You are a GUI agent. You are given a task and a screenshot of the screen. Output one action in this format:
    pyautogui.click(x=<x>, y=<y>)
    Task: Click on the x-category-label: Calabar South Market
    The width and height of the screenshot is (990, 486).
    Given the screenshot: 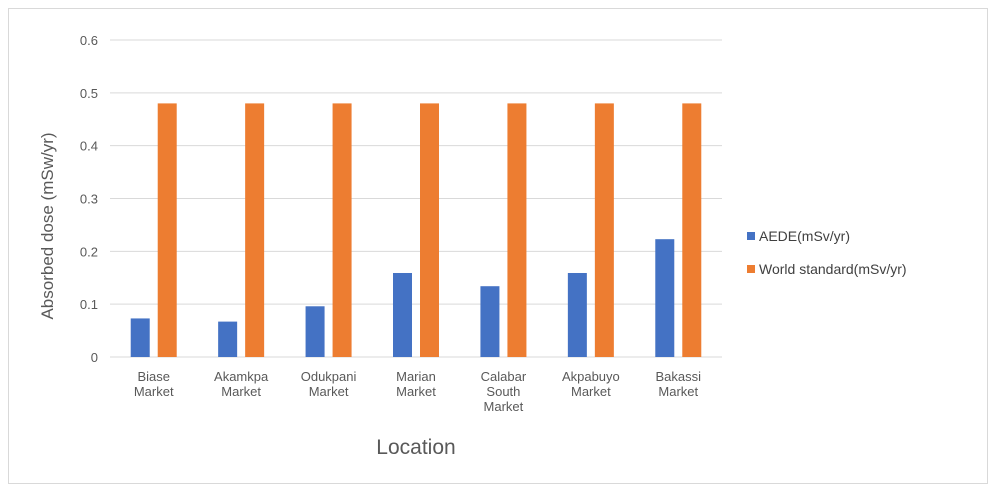 What is the action you would take?
    pyautogui.click(x=504, y=391)
    